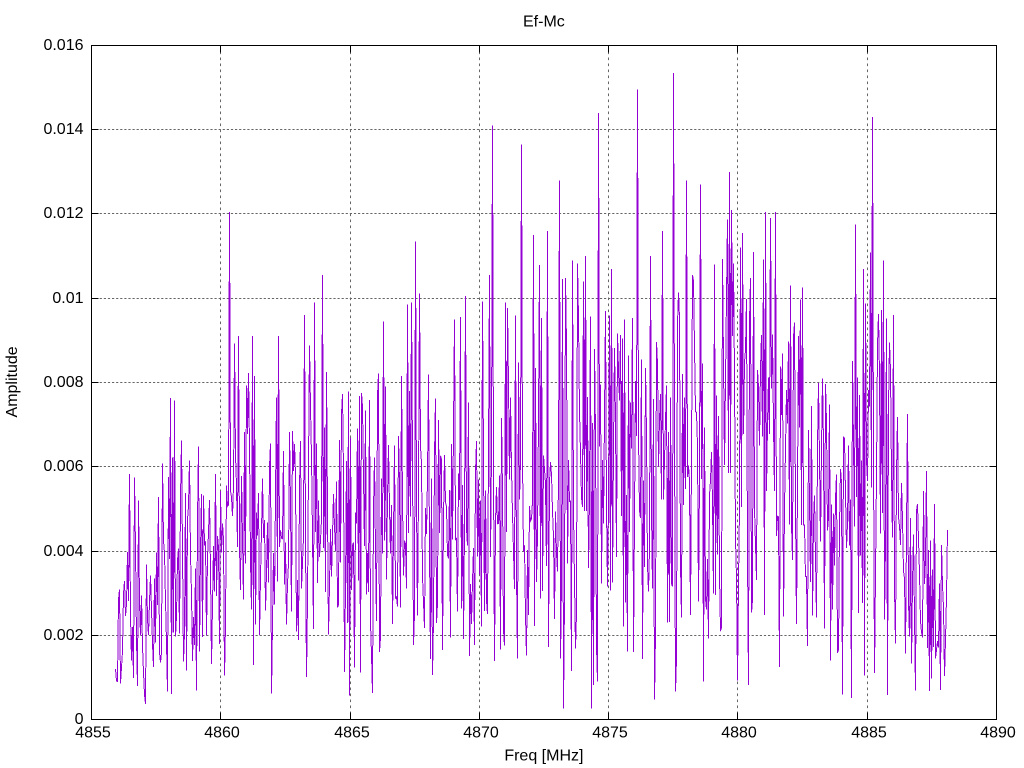 The width and height of the screenshot is (1024, 768). I want to click on svg-text: 0.004, so click(63, 551).